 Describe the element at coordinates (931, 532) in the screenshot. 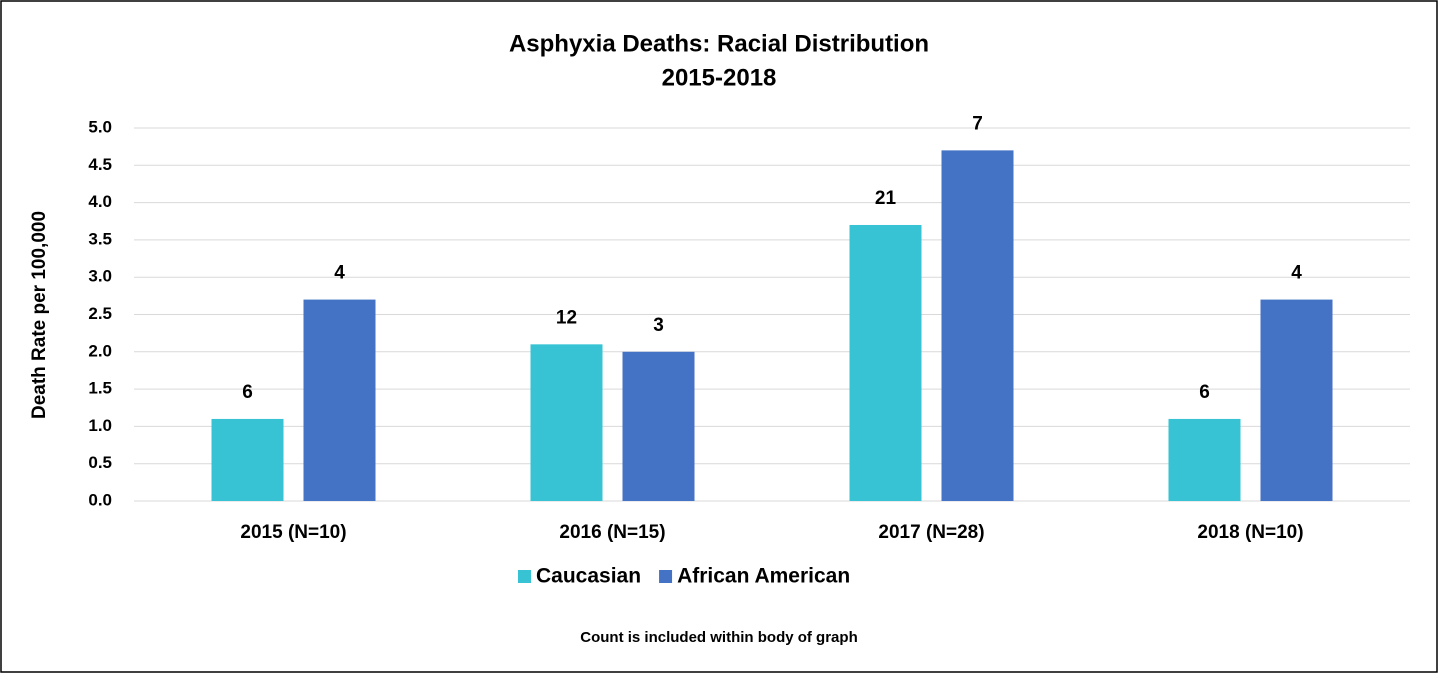

I see `x-tick-label: 2017 (N=28)` at that location.